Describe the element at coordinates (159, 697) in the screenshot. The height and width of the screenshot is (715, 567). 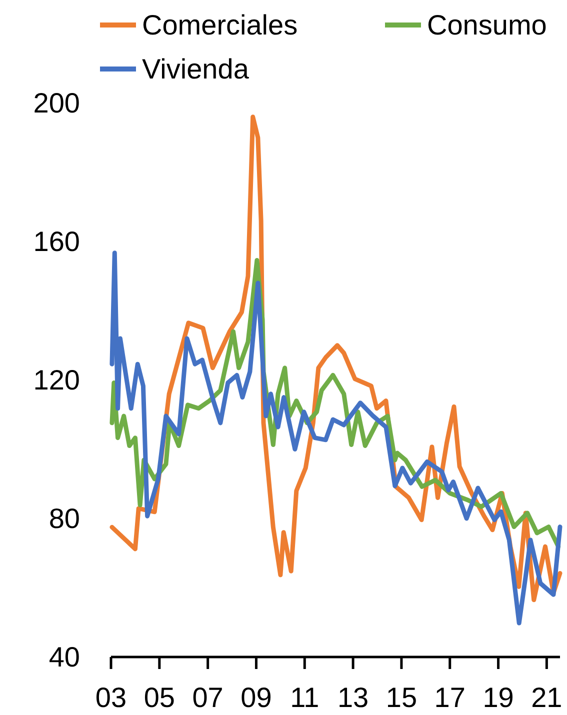
I see `x-tick-label: 05` at that location.